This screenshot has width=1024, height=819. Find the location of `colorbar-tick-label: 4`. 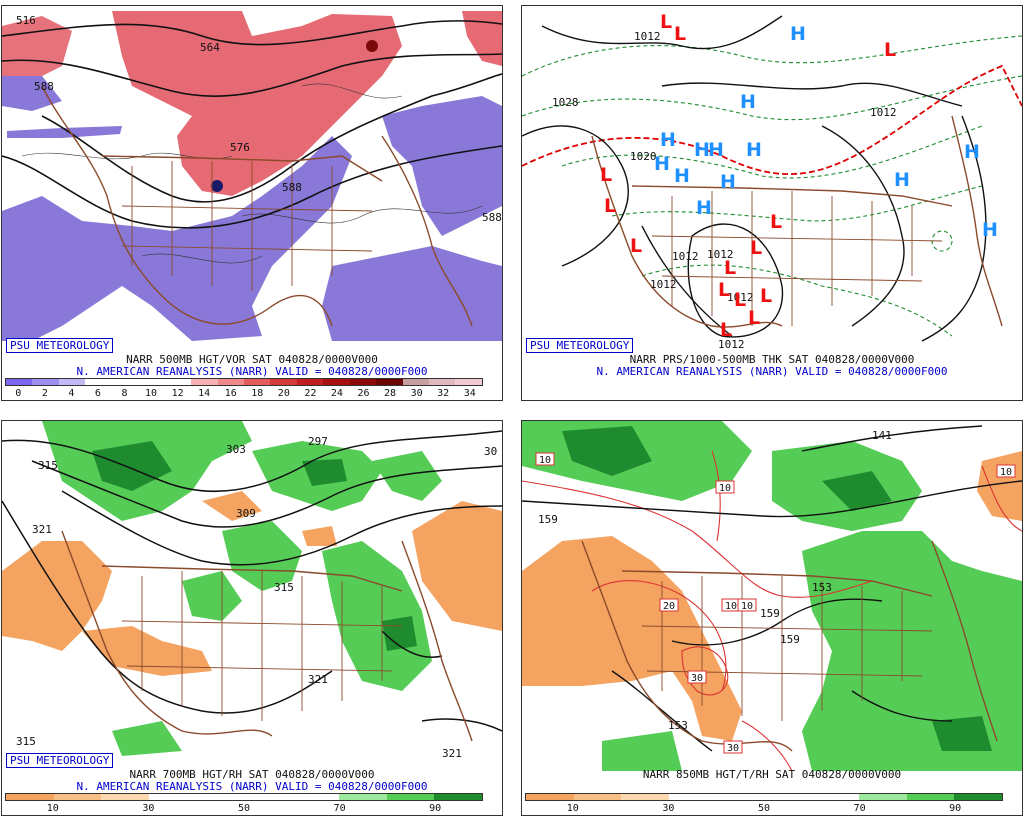

colorbar-tick-label: 4 is located at coordinates (71, 393).